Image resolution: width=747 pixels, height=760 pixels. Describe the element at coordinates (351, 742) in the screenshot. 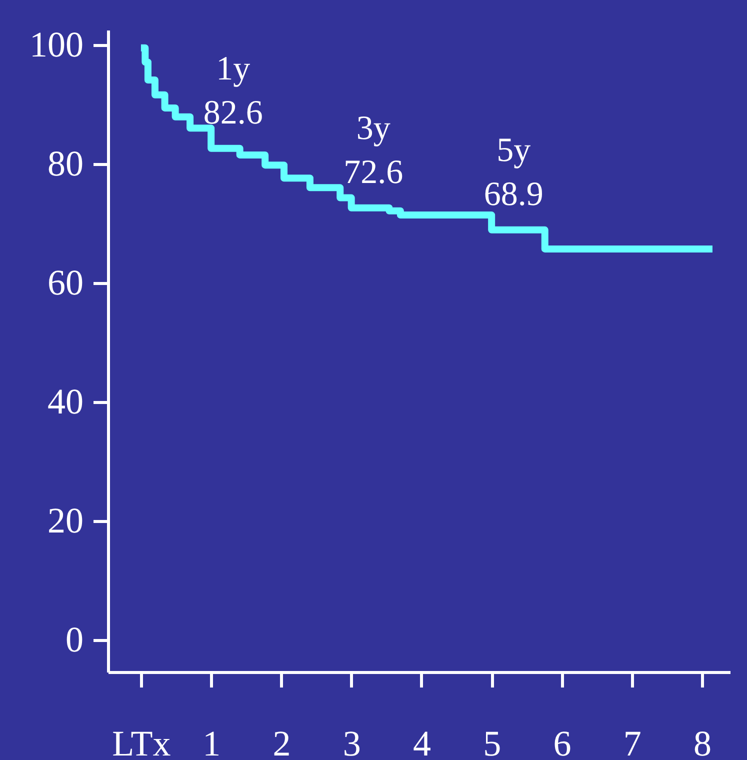

I see `x-tick-label: 3` at that location.